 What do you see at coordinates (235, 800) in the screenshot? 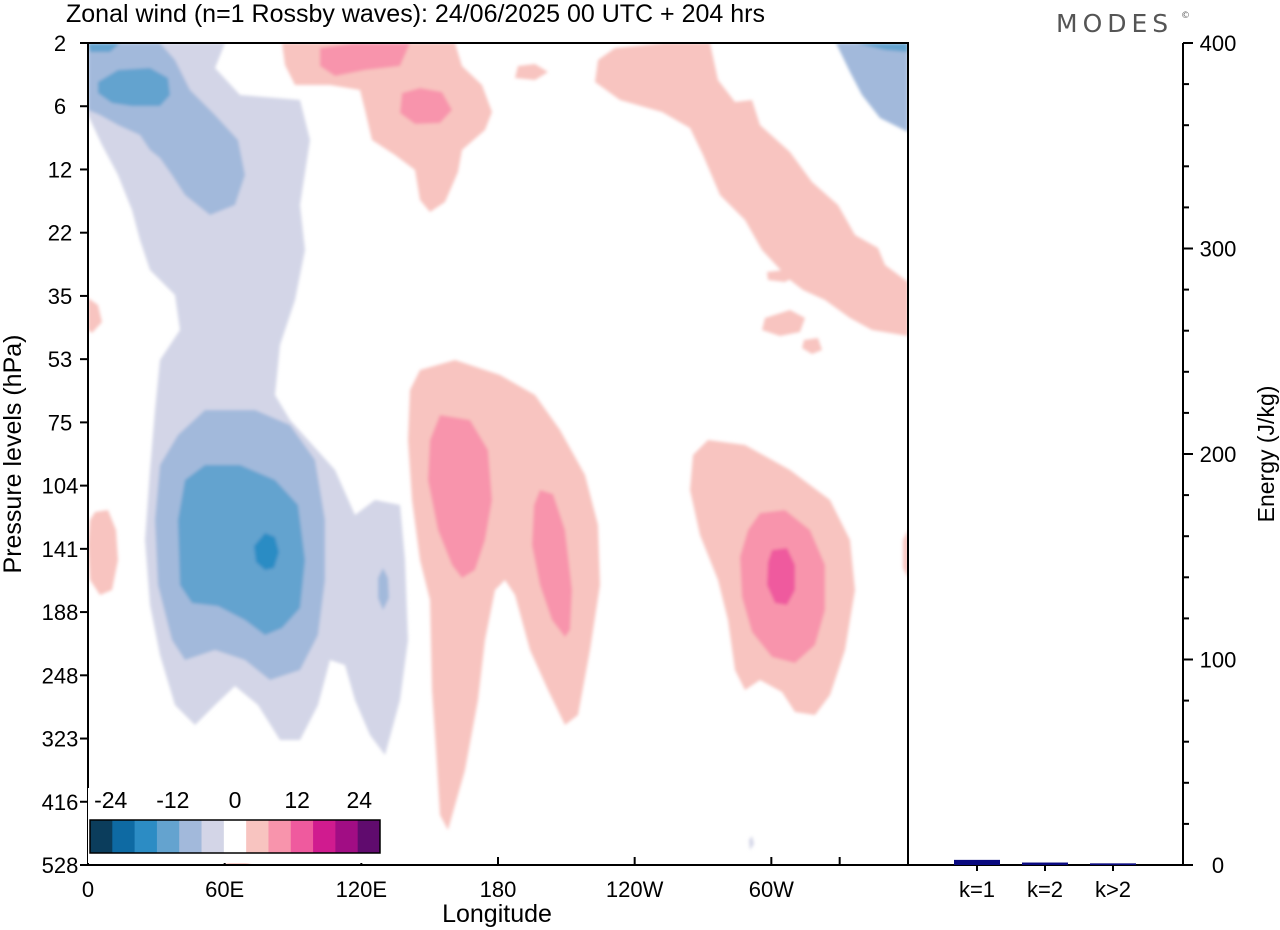
I see `colorbar-tick-label: 0` at bounding box center [235, 800].